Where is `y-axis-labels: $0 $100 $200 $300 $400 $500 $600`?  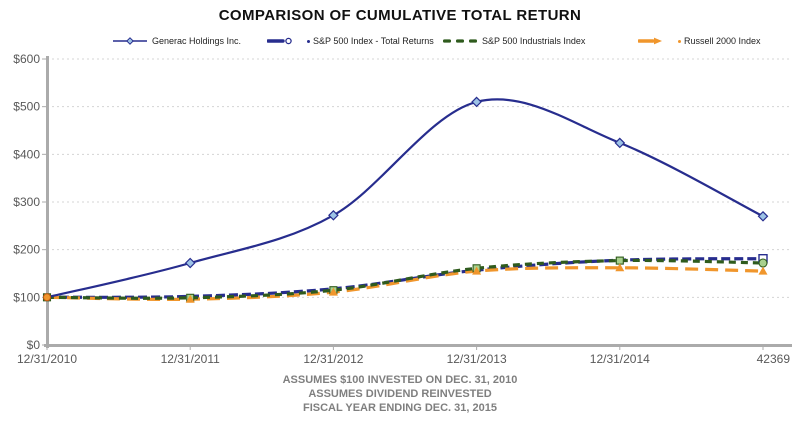 y-axis-labels: $0 $100 $200 $300 $400 $500 $600 is located at coordinates (26, 202).